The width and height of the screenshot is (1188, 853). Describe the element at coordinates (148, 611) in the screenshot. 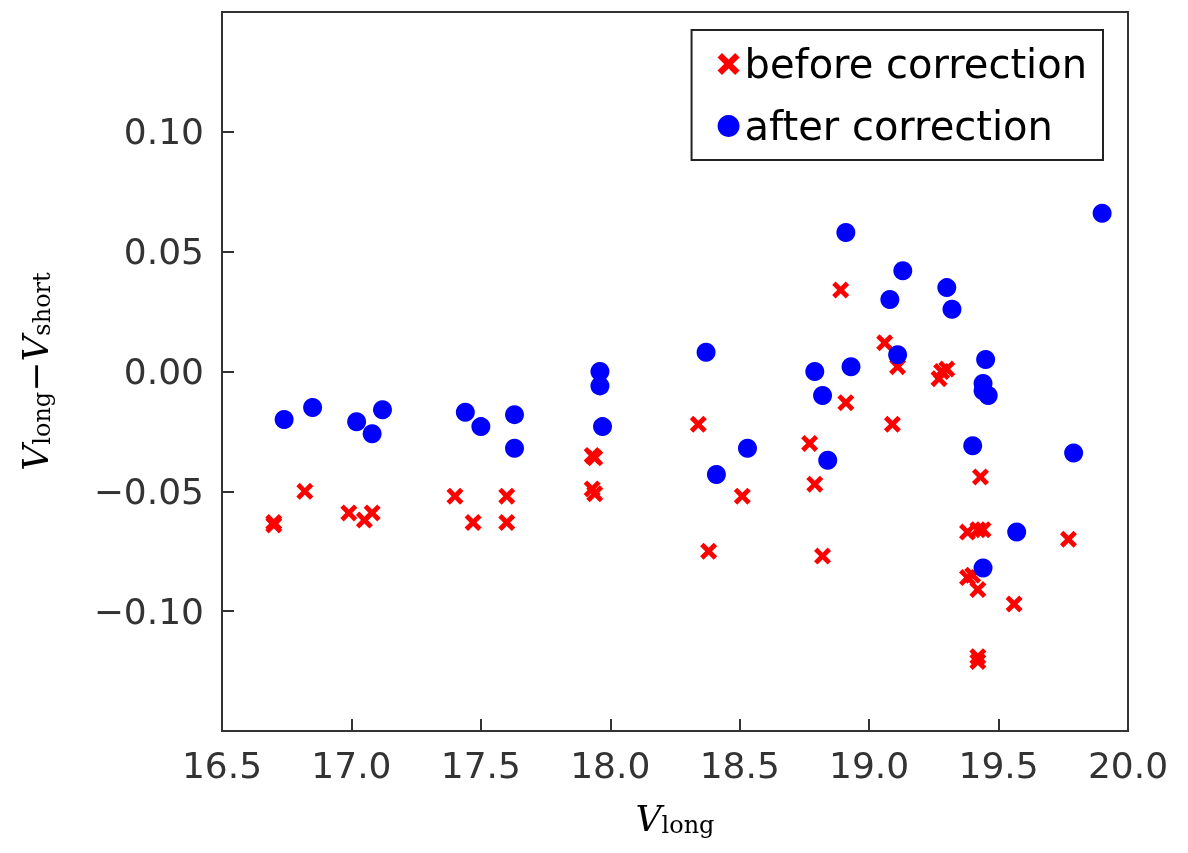

I see `y-tick-label: −0.10` at that location.